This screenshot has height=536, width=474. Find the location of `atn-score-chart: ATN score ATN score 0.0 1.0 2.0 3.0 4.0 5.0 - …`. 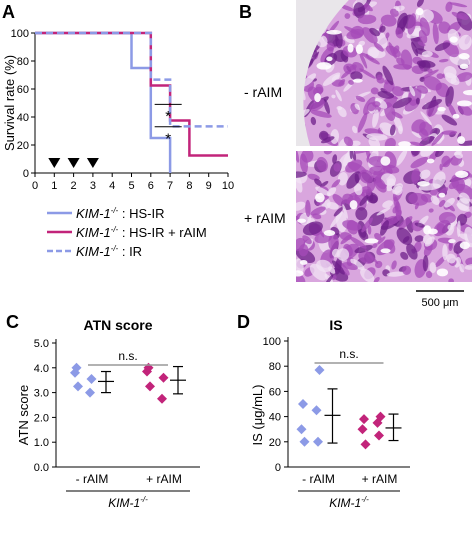

atn-score-chart: ATN score ATN score 0.0 1.0 2.0 3.0 4.0 5.0 - … is located at coordinates (108, 413).